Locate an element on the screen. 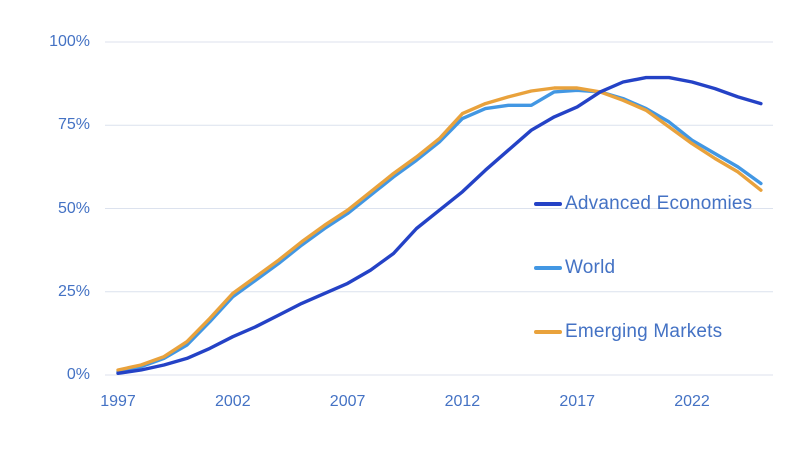 The width and height of the screenshot is (800, 450). legend-item-advanced-economies: Advanced Economies is located at coordinates (643, 203).